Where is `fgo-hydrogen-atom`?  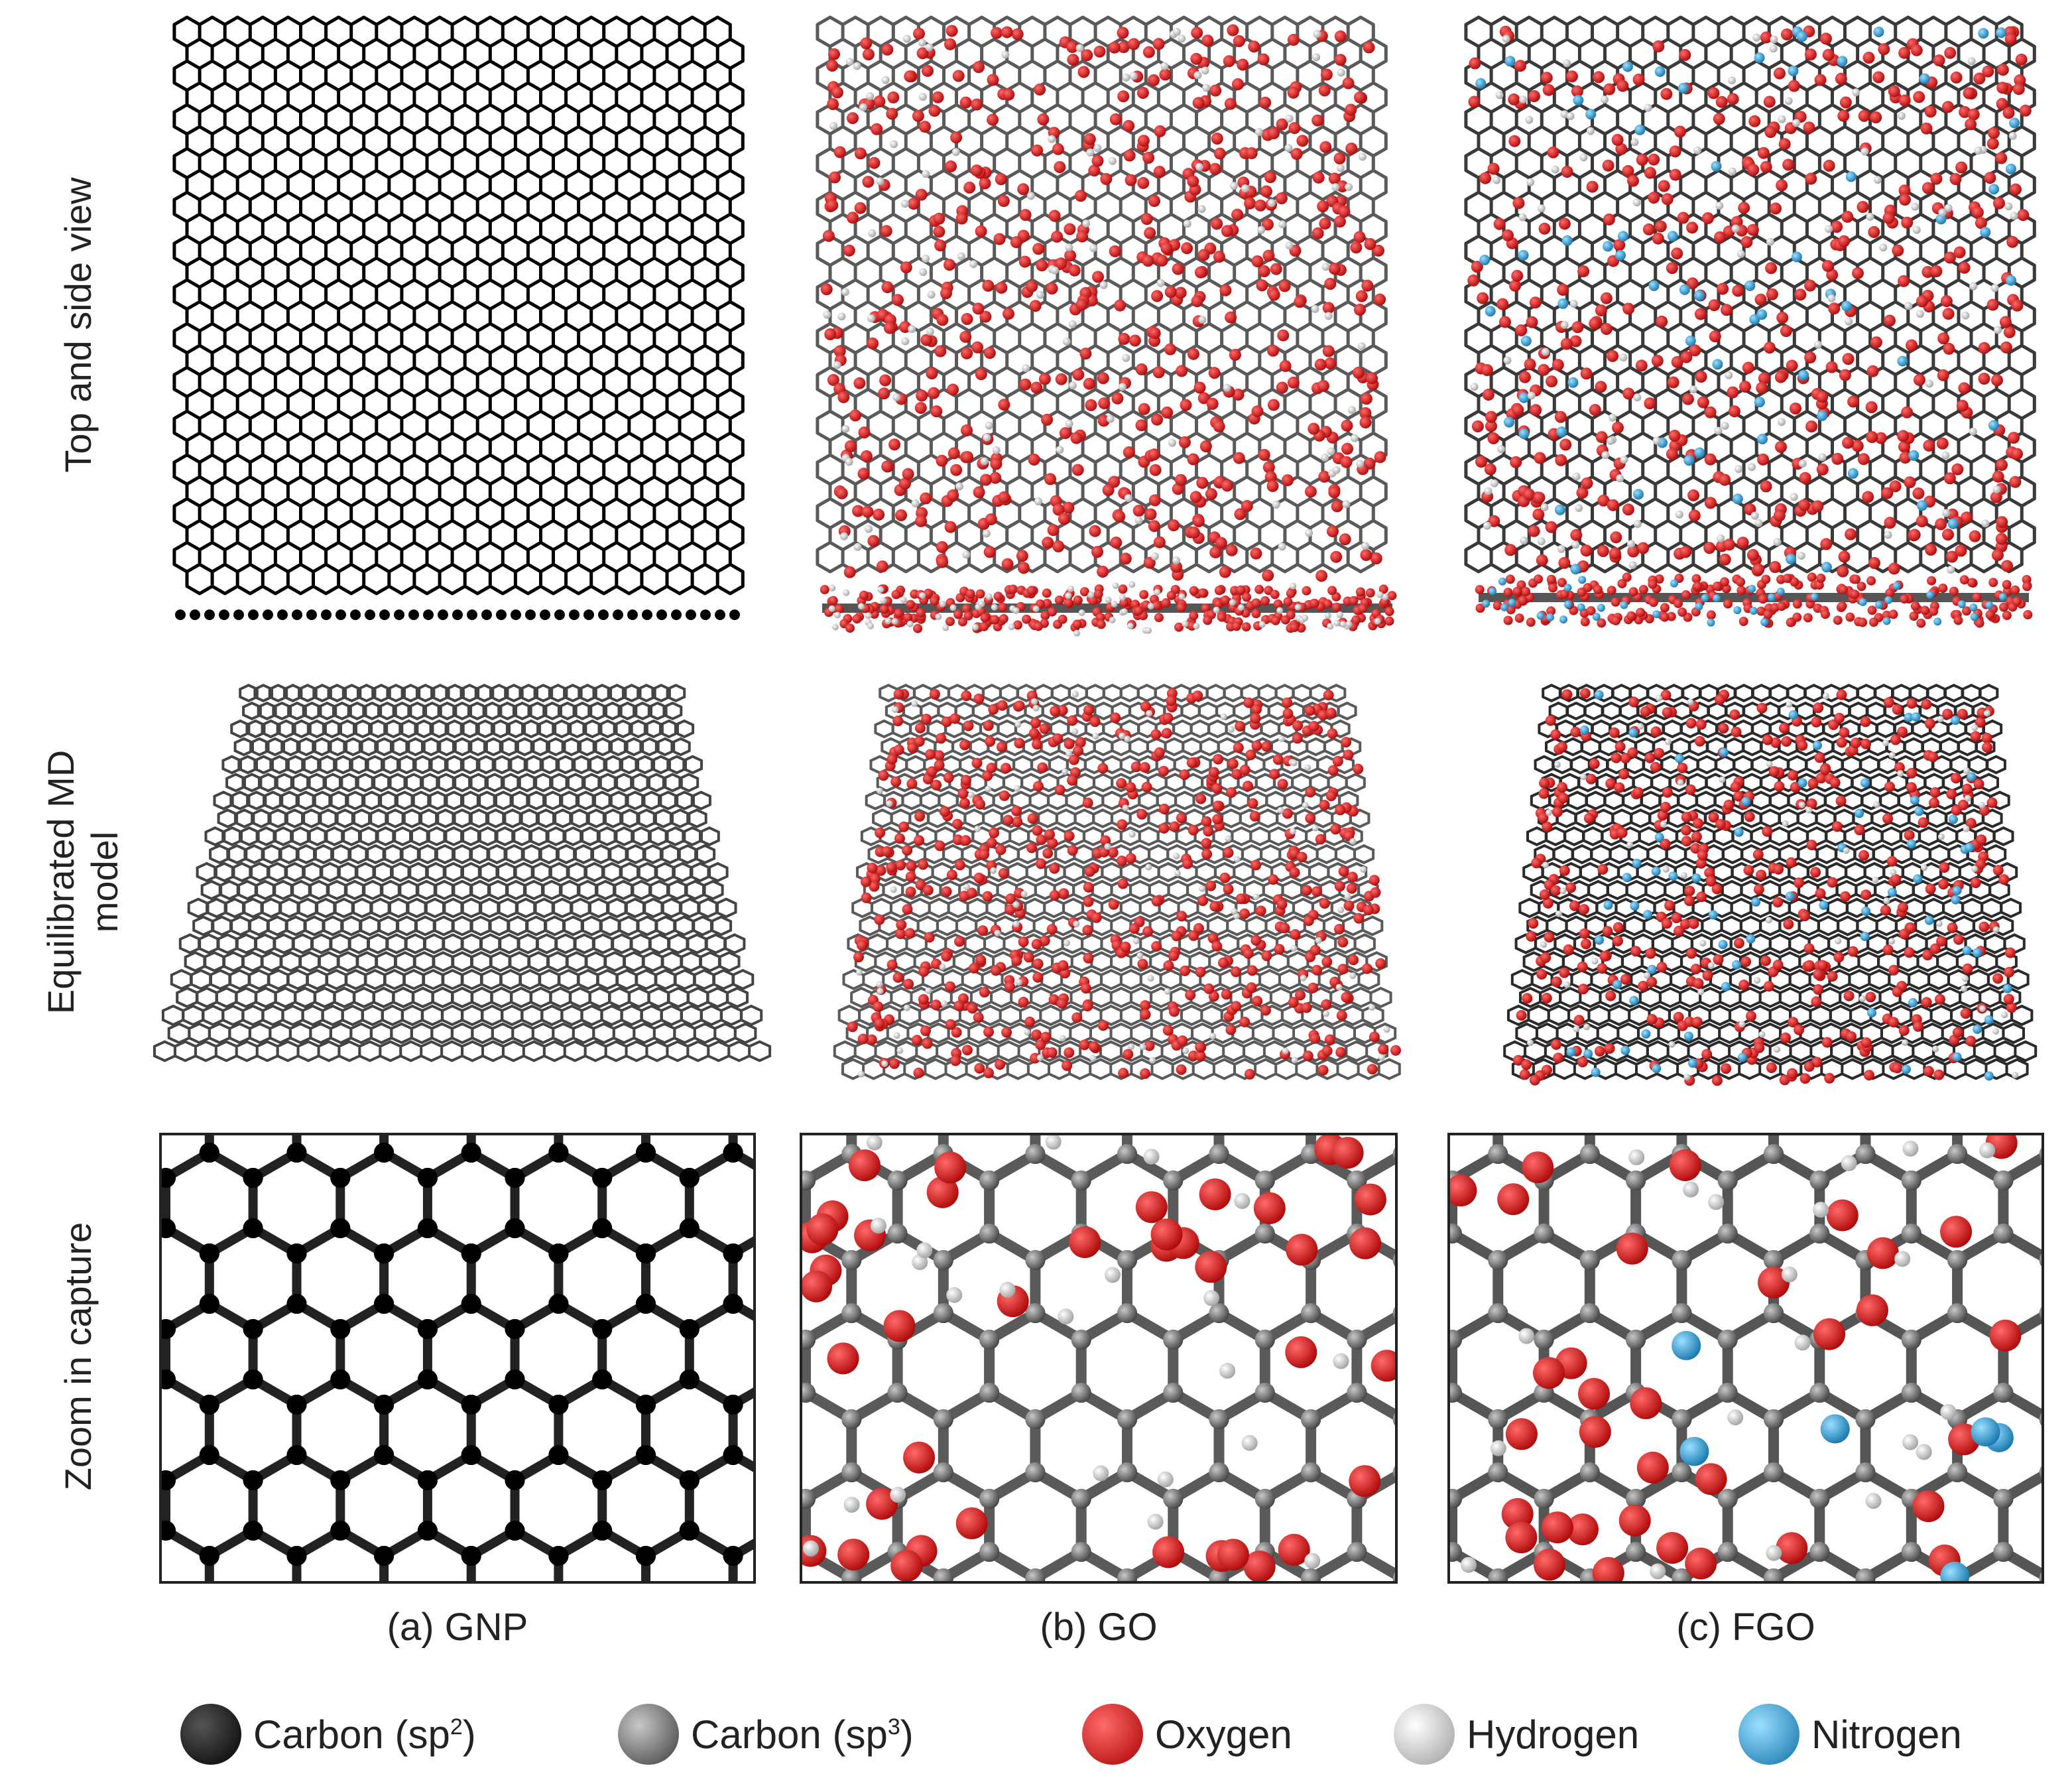
fgo-hydrogen-atom is located at coordinates (1545, 352).